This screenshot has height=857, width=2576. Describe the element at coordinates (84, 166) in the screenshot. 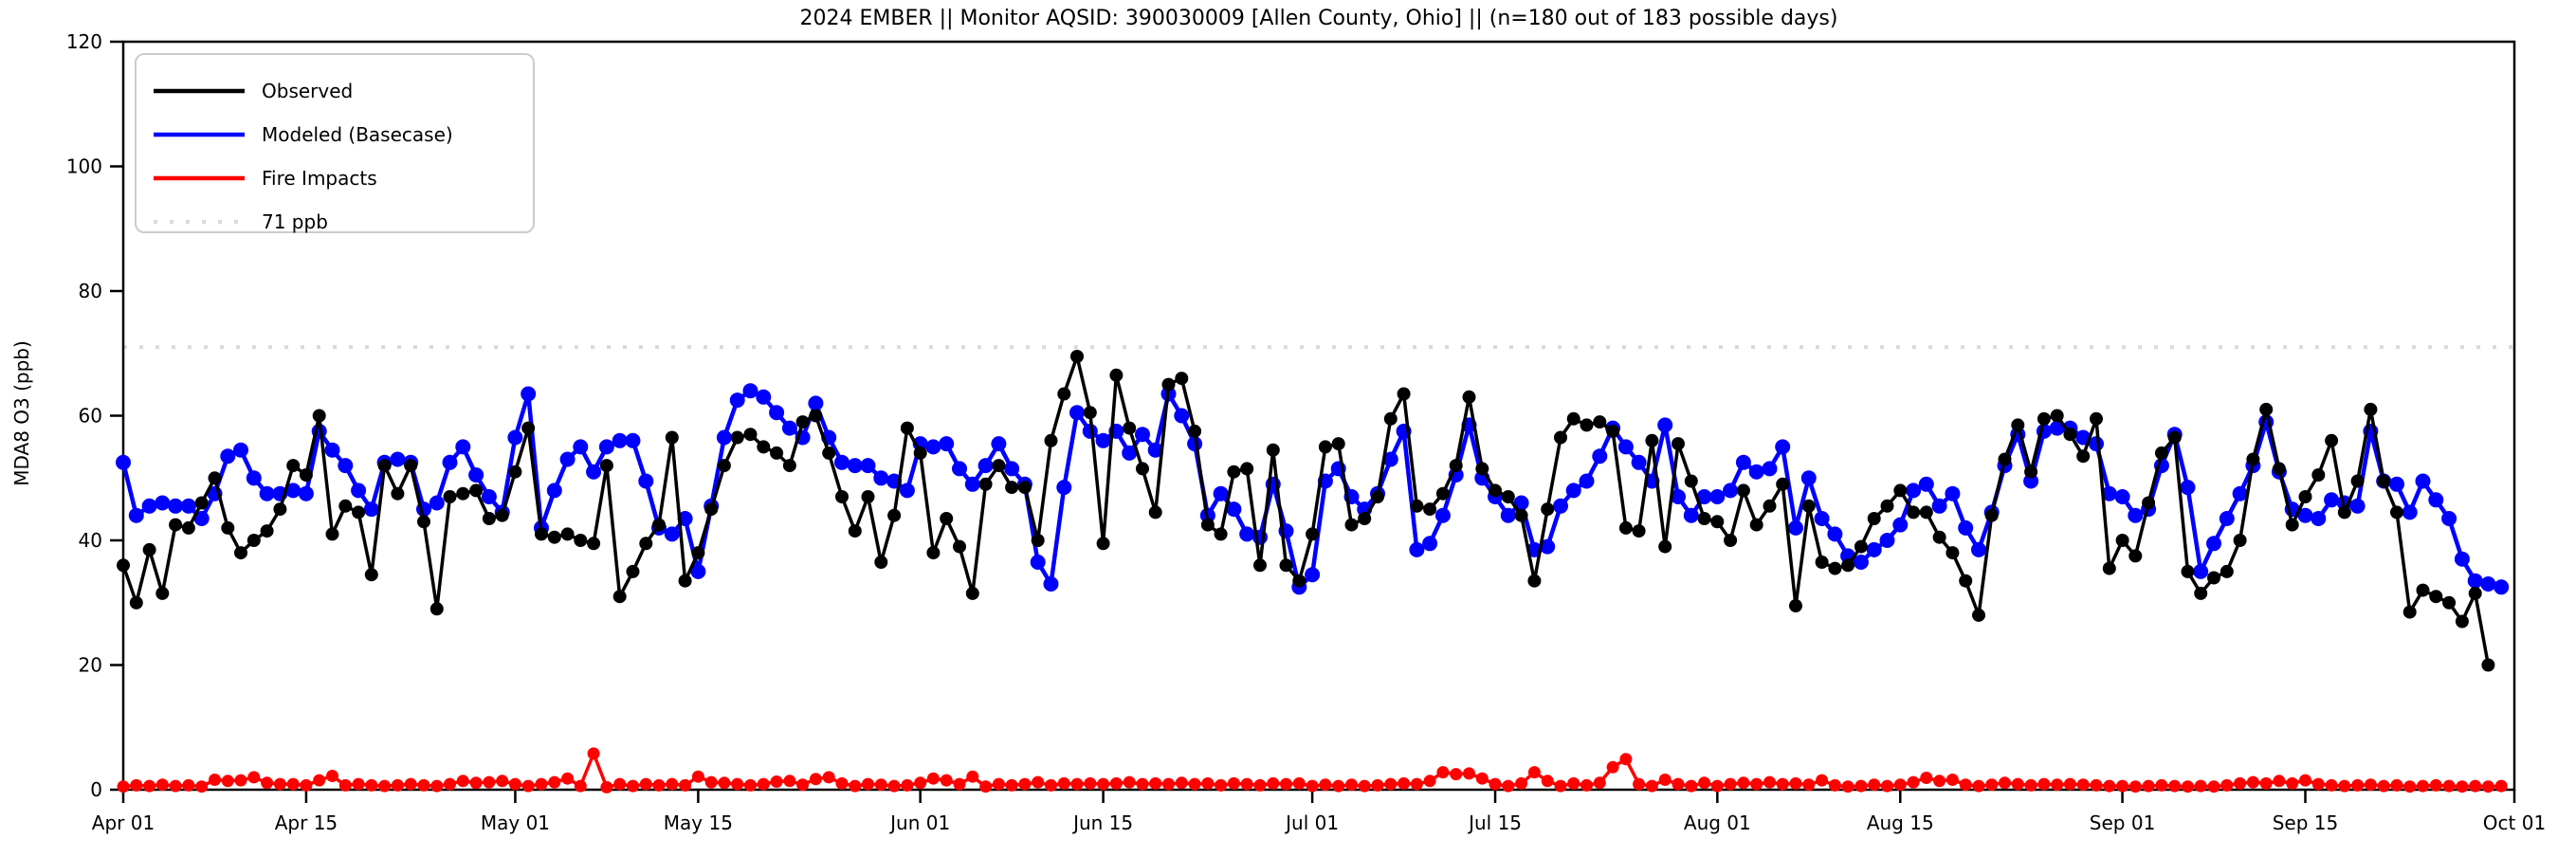

I see `y-tick-label: 100` at that location.